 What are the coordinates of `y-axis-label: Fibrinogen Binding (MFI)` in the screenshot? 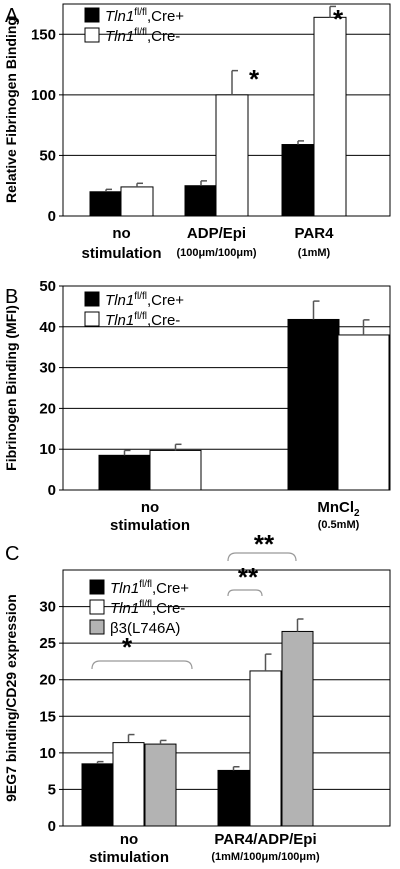 It's located at (11, 388).